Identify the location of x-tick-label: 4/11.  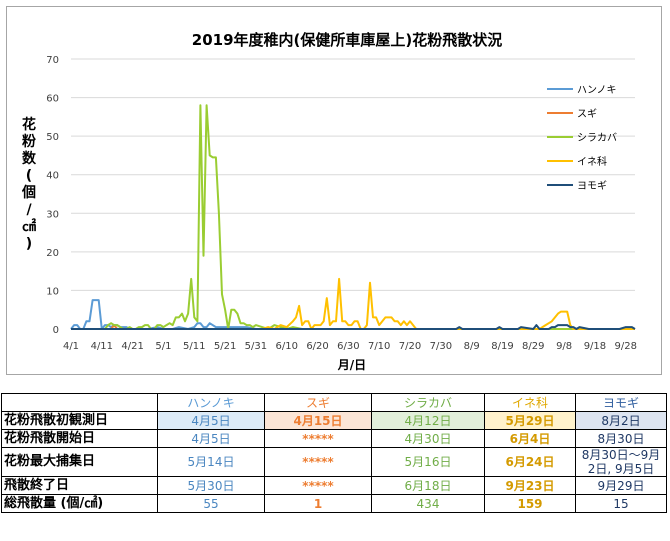
(102, 346).